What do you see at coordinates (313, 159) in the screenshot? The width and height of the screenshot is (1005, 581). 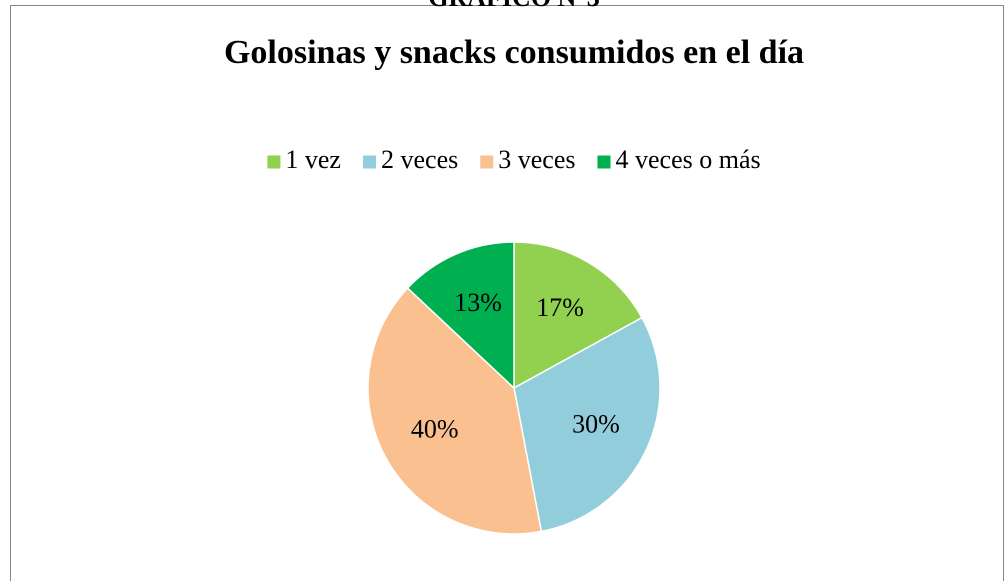 I see `legend-label: 1 vez` at bounding box center [313, 159].